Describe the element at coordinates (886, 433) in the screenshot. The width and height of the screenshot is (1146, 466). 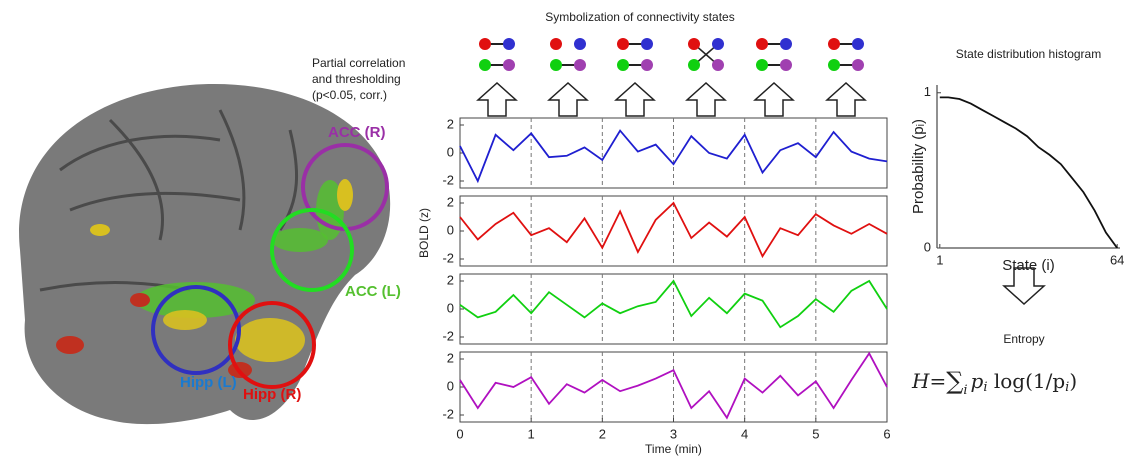
I see `x-tick-label: 6` at that location.